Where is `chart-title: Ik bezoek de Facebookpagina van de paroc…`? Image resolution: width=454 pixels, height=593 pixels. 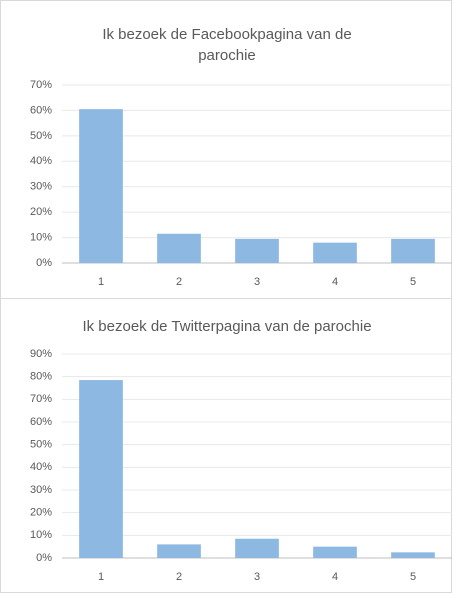 chart-title: Ik bezoek de Facebookpagina van de paroc… is located at coordinates (227, 45).